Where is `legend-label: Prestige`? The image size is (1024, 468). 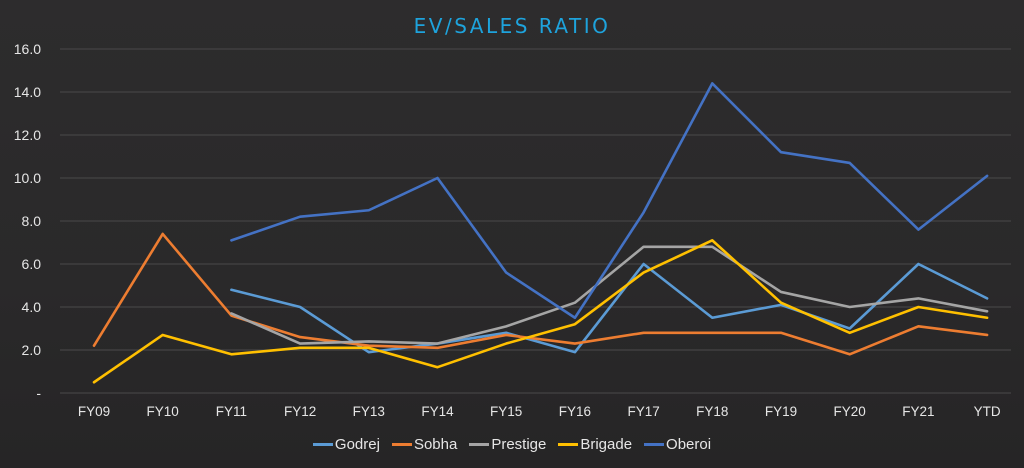
legend-label: Prestige is located at coordinates (519, 444).